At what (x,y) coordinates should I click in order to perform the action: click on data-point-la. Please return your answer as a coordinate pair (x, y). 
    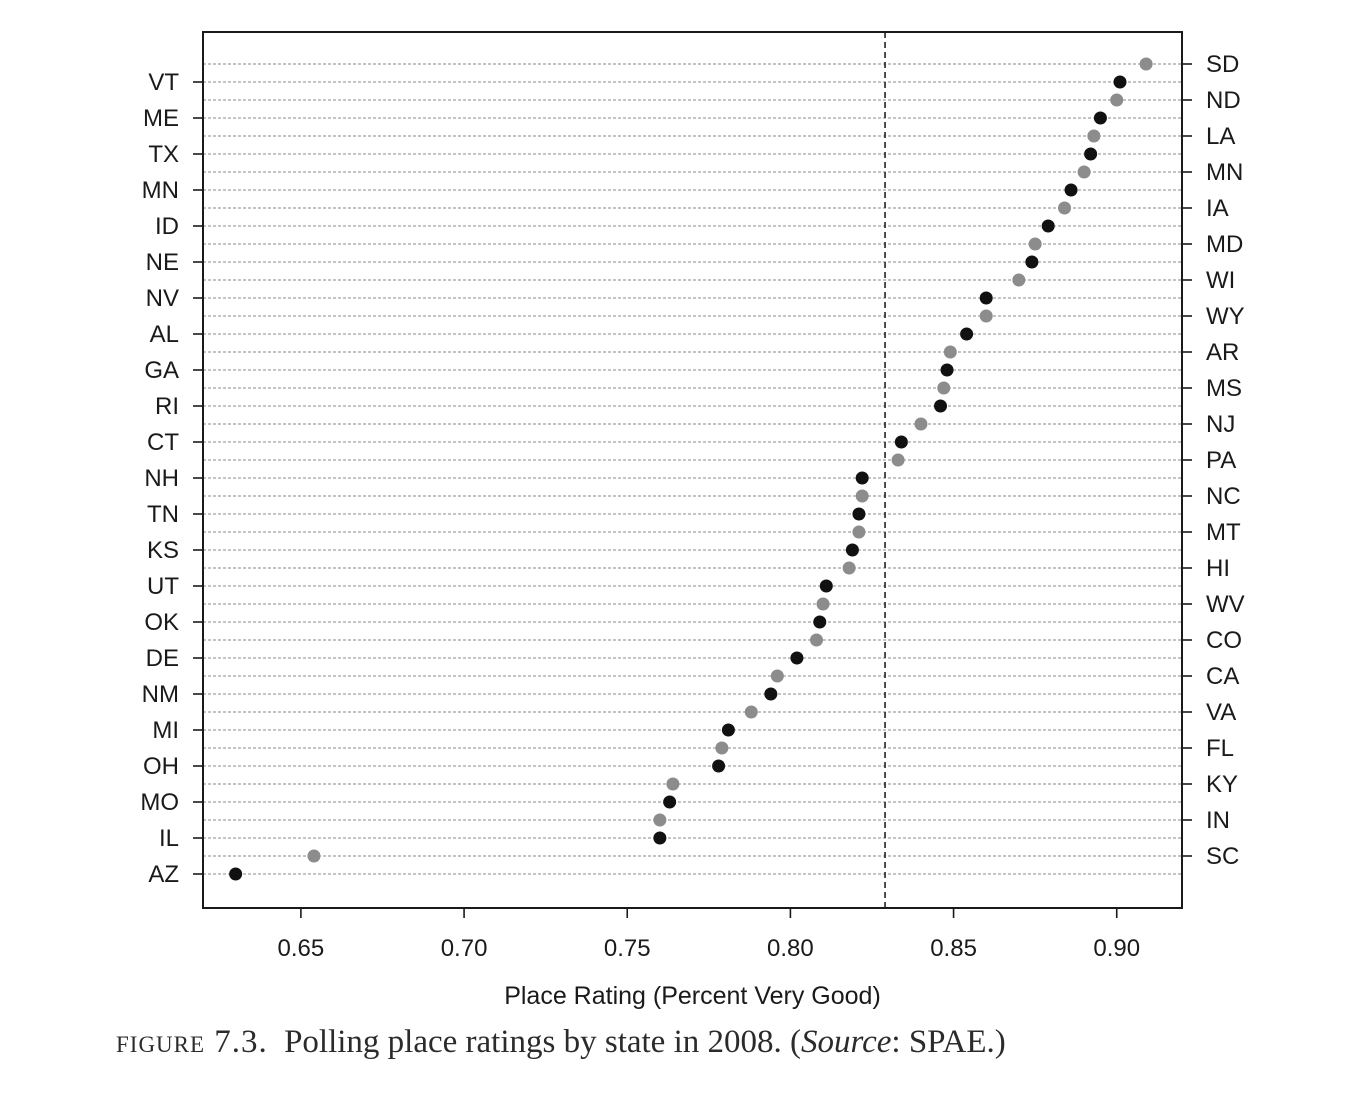
    Looking at the image, I should click on (1094, 136).